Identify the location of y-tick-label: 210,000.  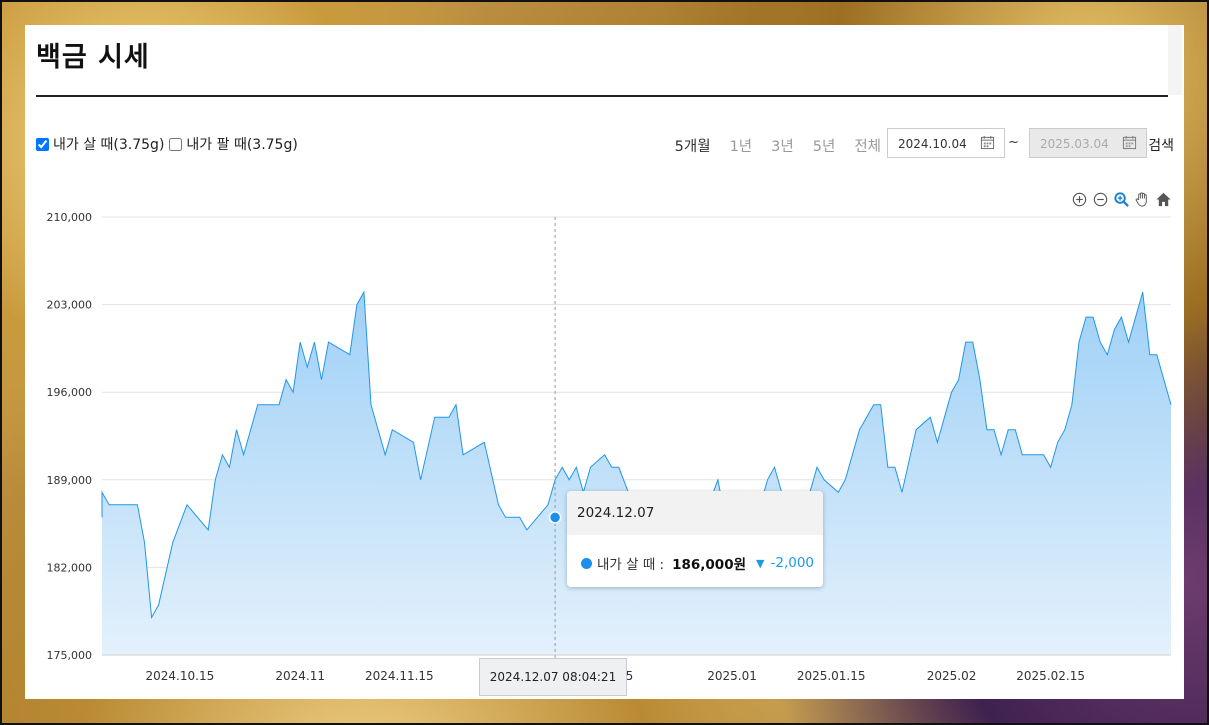
(70, 217).